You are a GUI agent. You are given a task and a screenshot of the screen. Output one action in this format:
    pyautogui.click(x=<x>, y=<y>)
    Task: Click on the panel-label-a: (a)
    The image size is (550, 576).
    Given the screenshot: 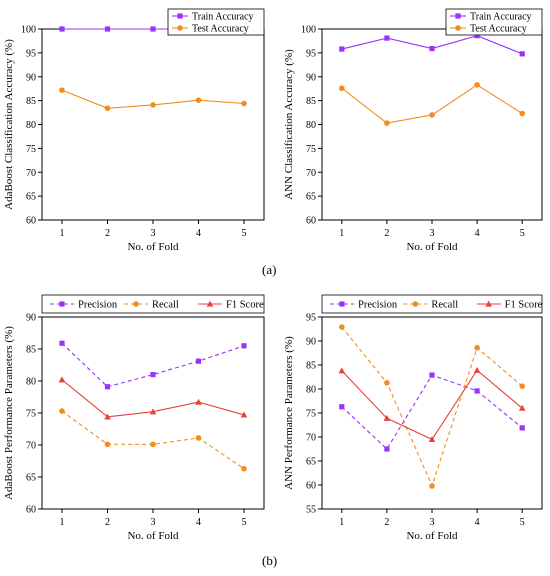 What is the action you would take?
    pyautogui.click(x=269, y=269)
    